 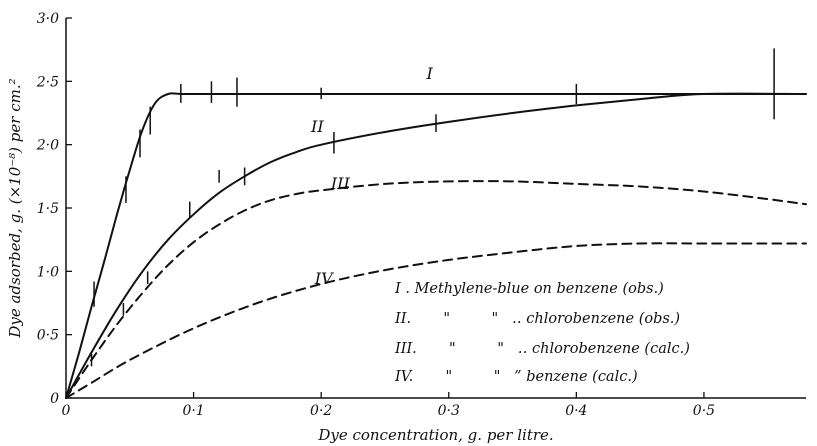 What do you see at coordinates (435, 435) in the screenshot?
I see `x-axis-title: Dye concentration, g. per litre.` at bounding box center [435, 435].